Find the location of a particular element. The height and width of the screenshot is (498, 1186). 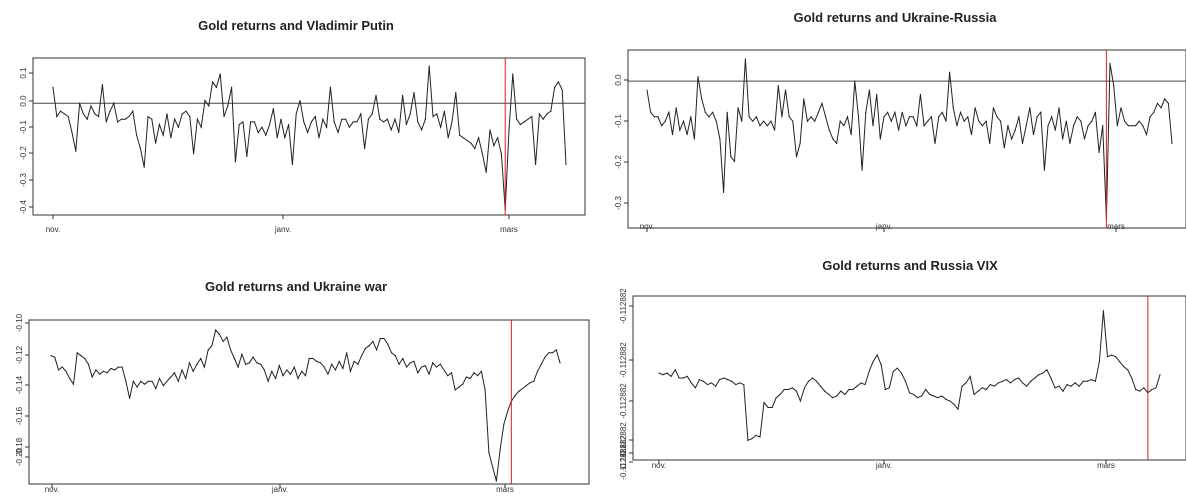

y-tick-label: -0.2 is located at coordinates (23, 153).